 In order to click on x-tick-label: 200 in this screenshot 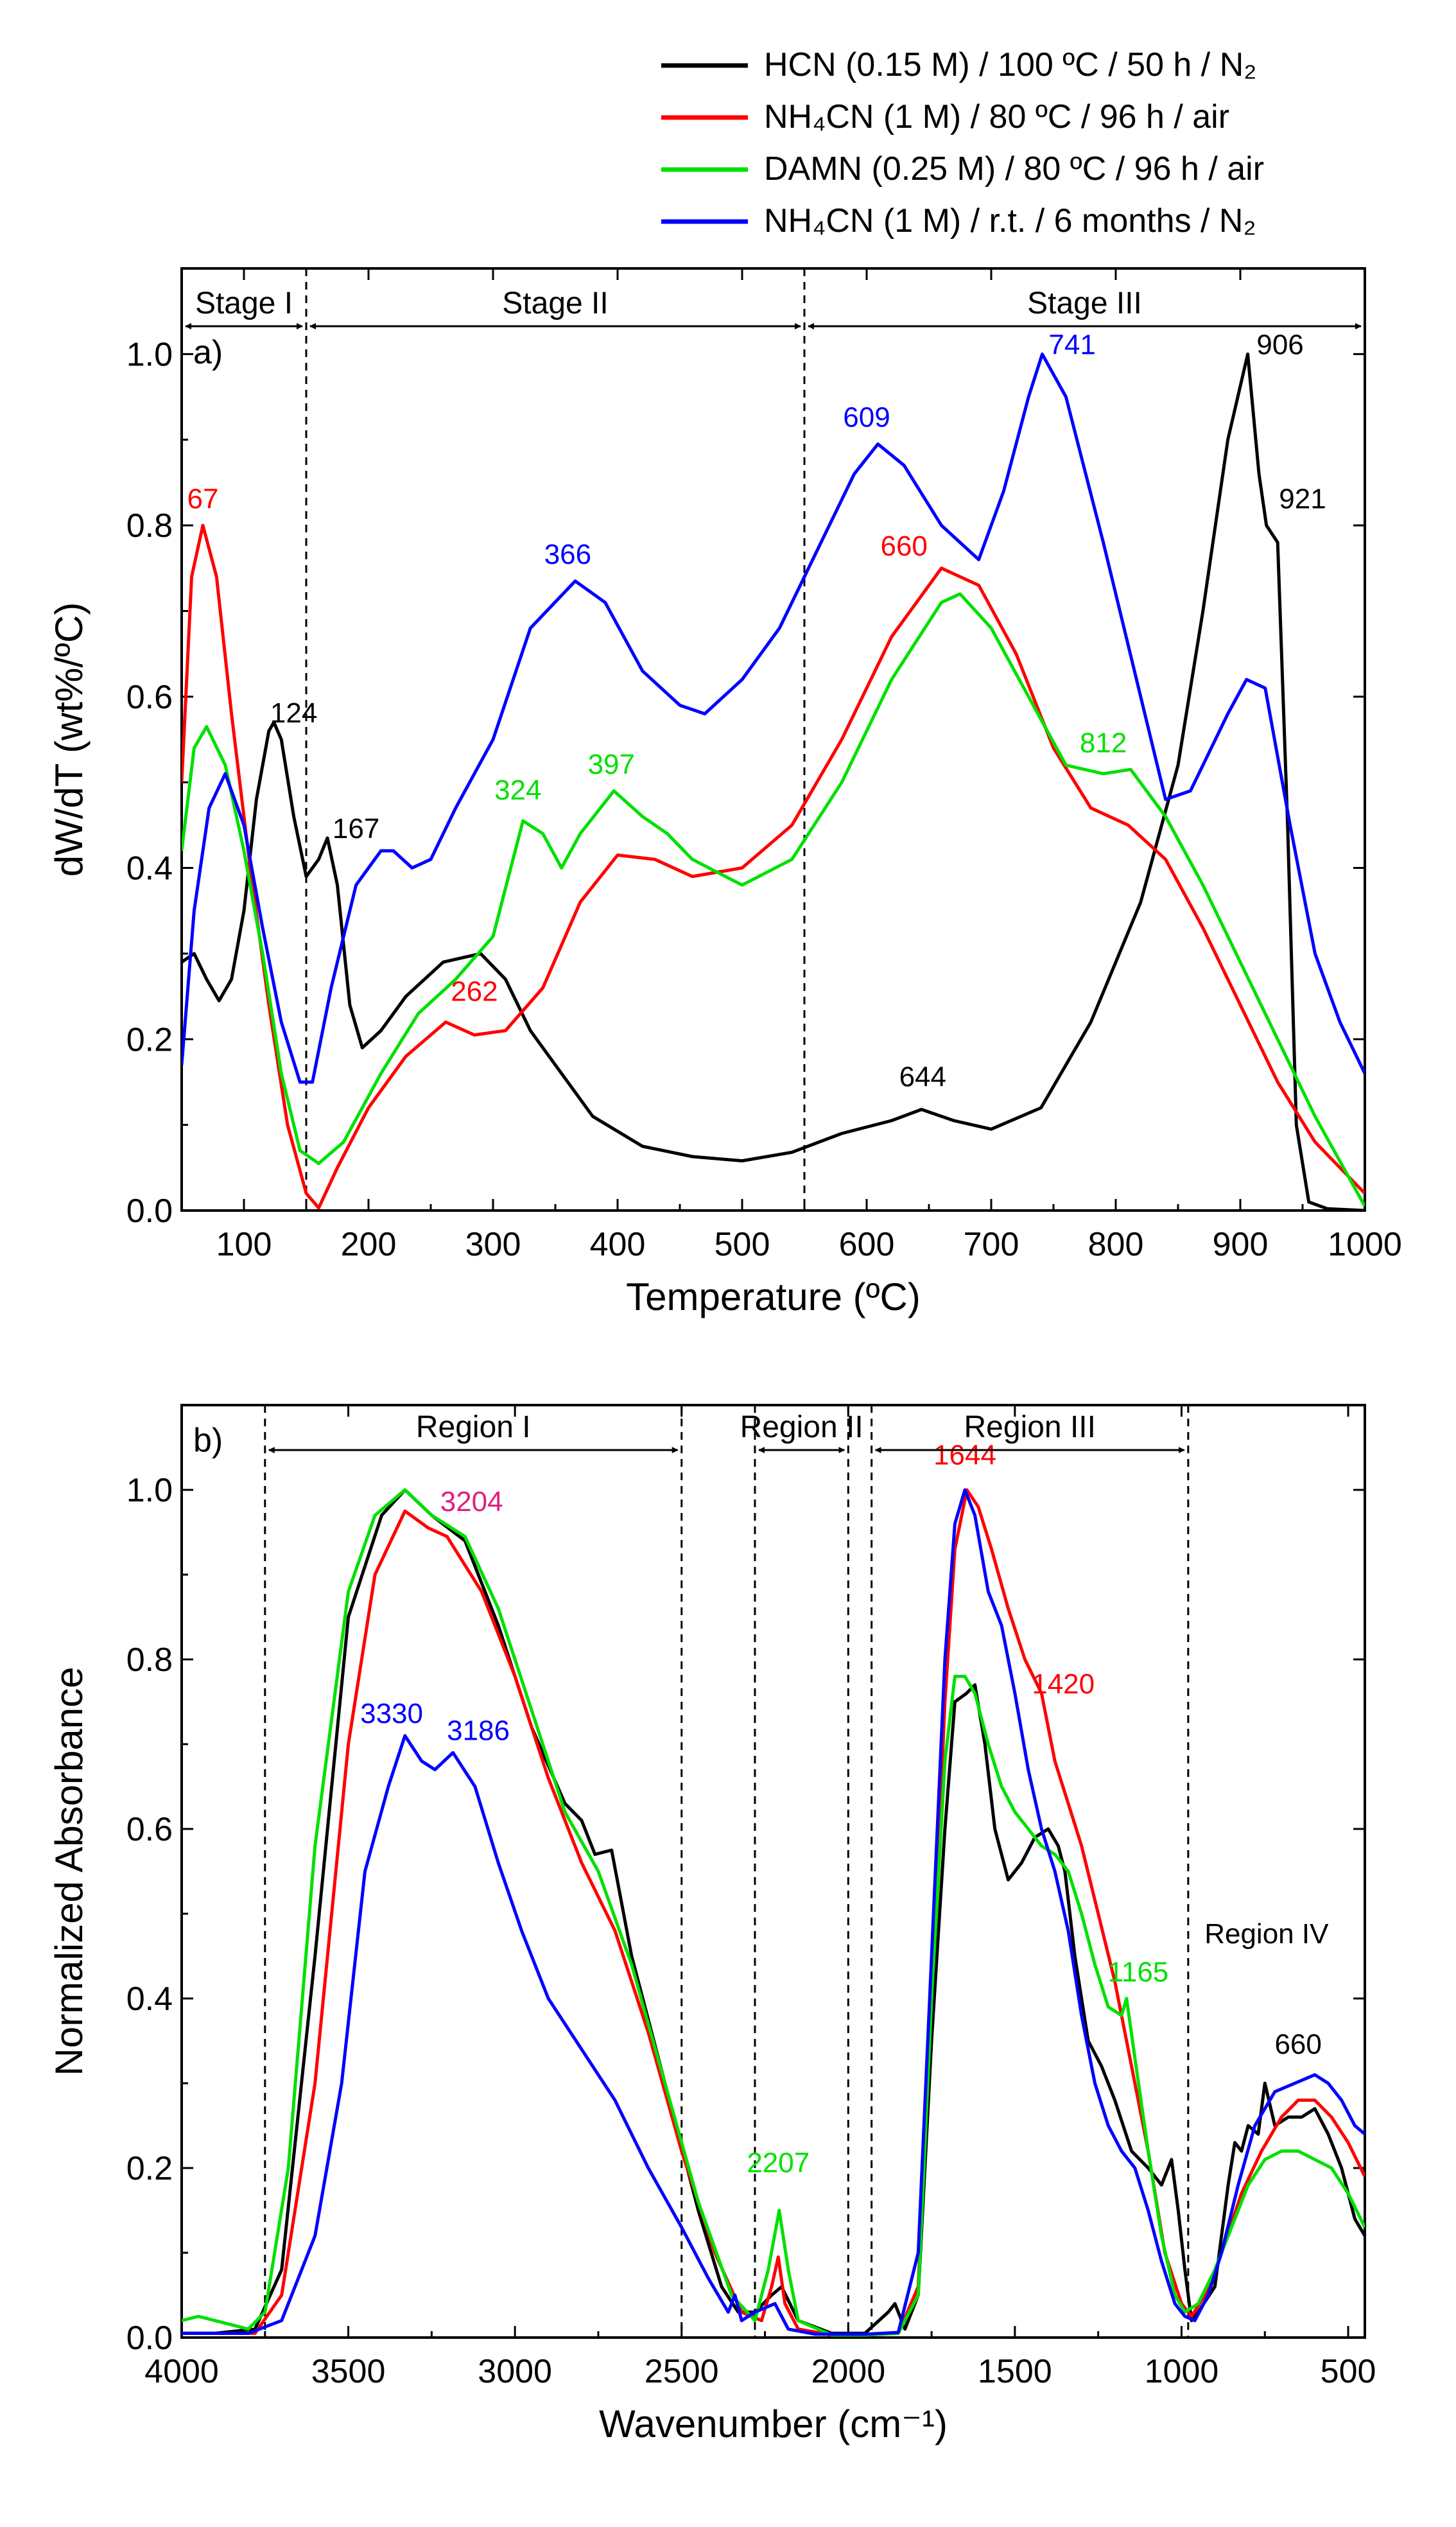, I will do `click(369, 1244)`.